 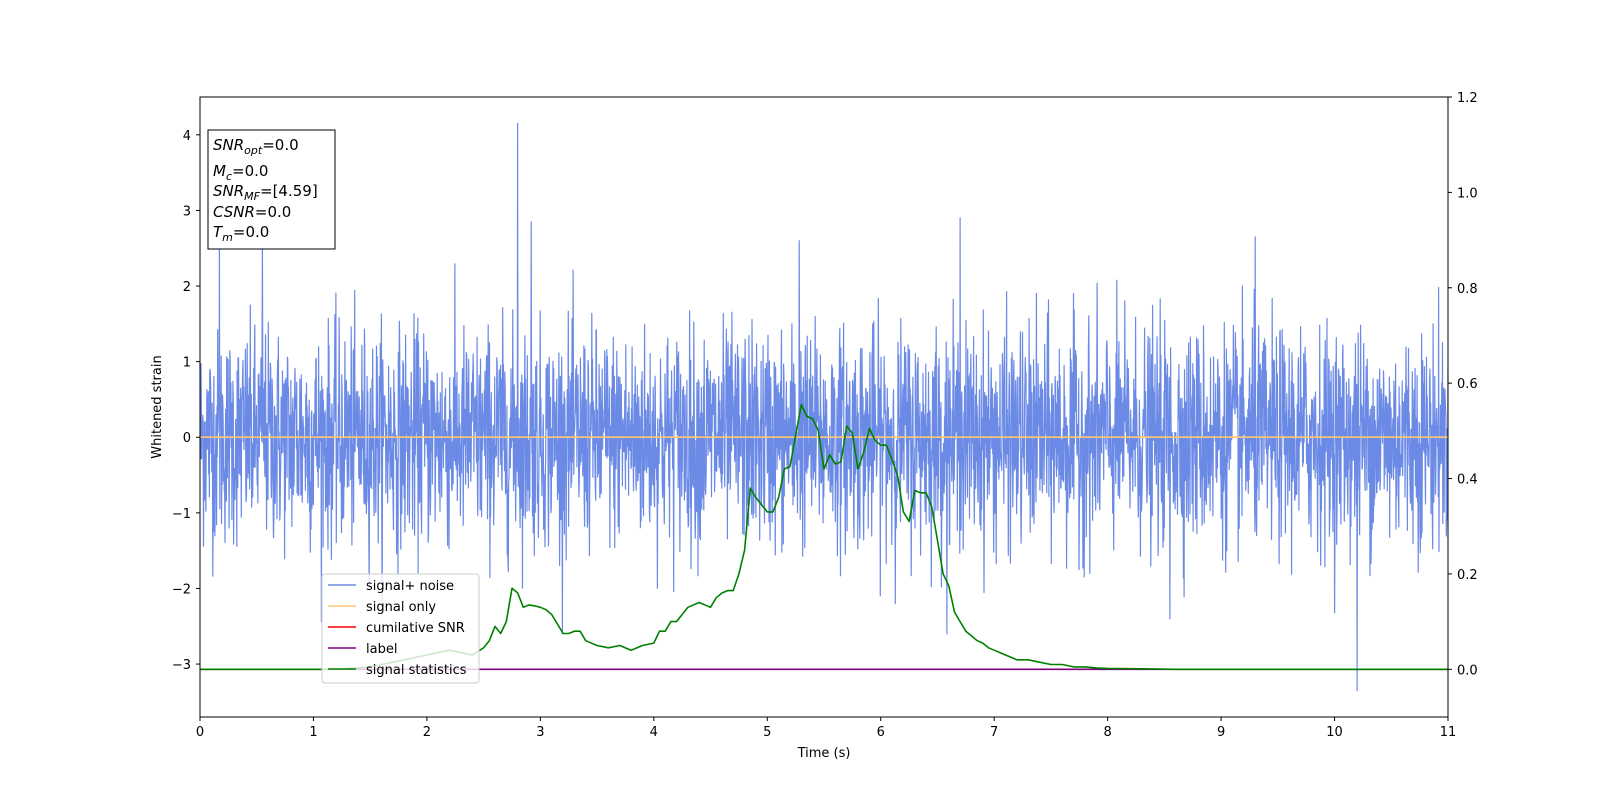 I want to click on annotation-frame, so click(x=271, y=189).